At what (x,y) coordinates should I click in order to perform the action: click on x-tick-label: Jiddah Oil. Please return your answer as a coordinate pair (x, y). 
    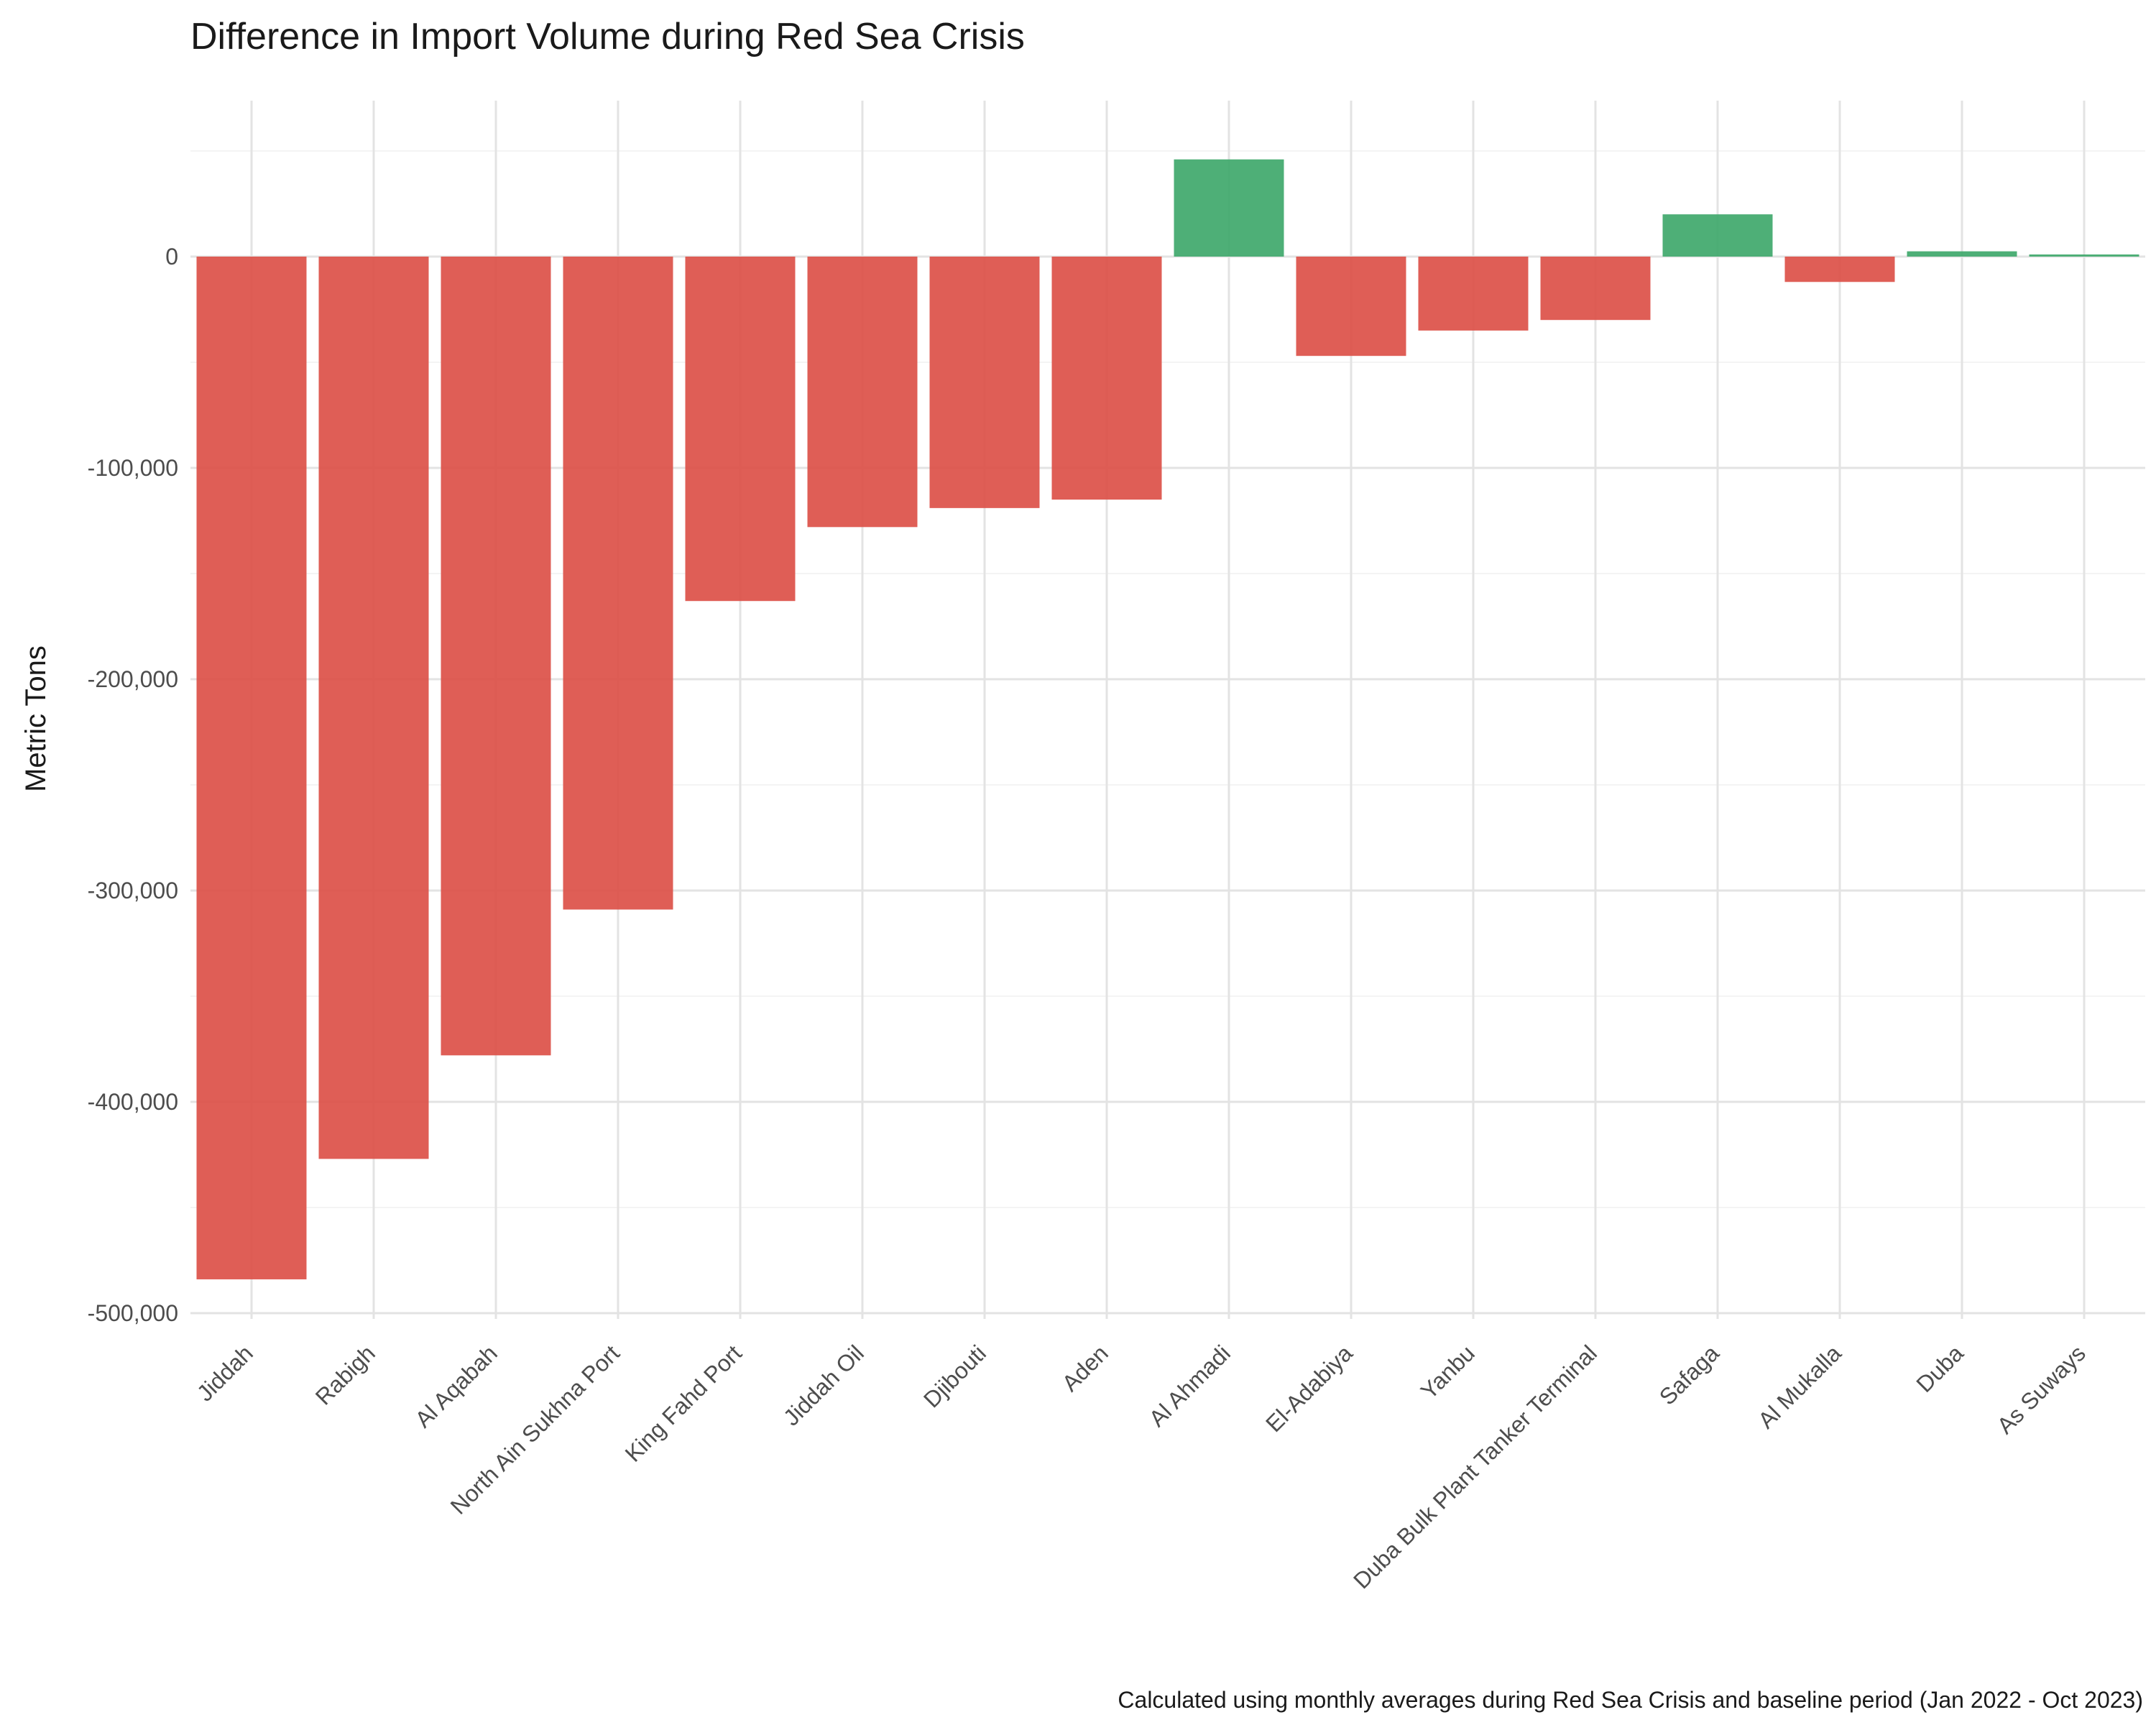
    Looking at the image, I should click on (824, 1385).